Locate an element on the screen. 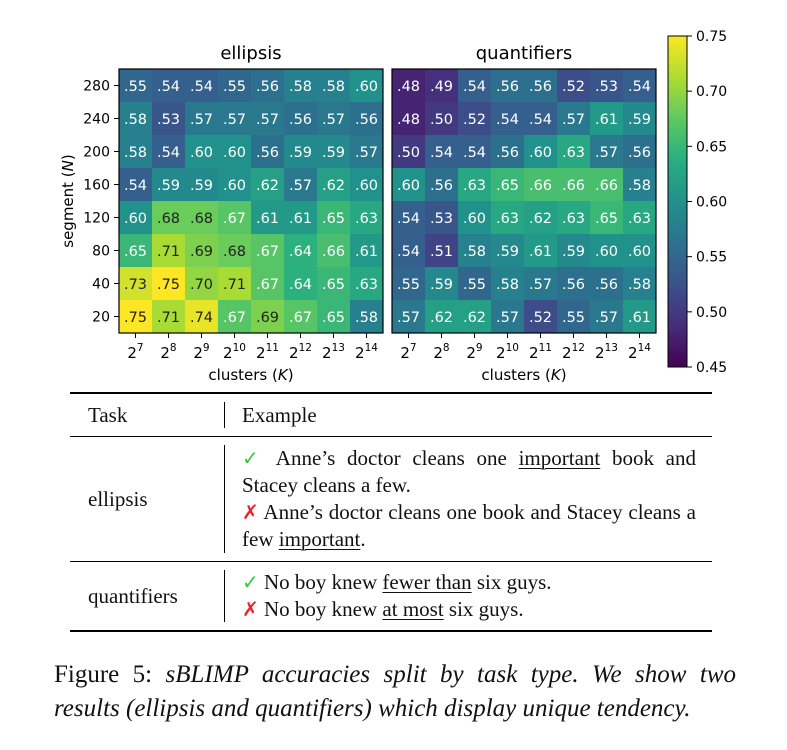 This screenshot has height=750, width=787. check-mark-icon: ✓ is located at coordinates (254, 458).